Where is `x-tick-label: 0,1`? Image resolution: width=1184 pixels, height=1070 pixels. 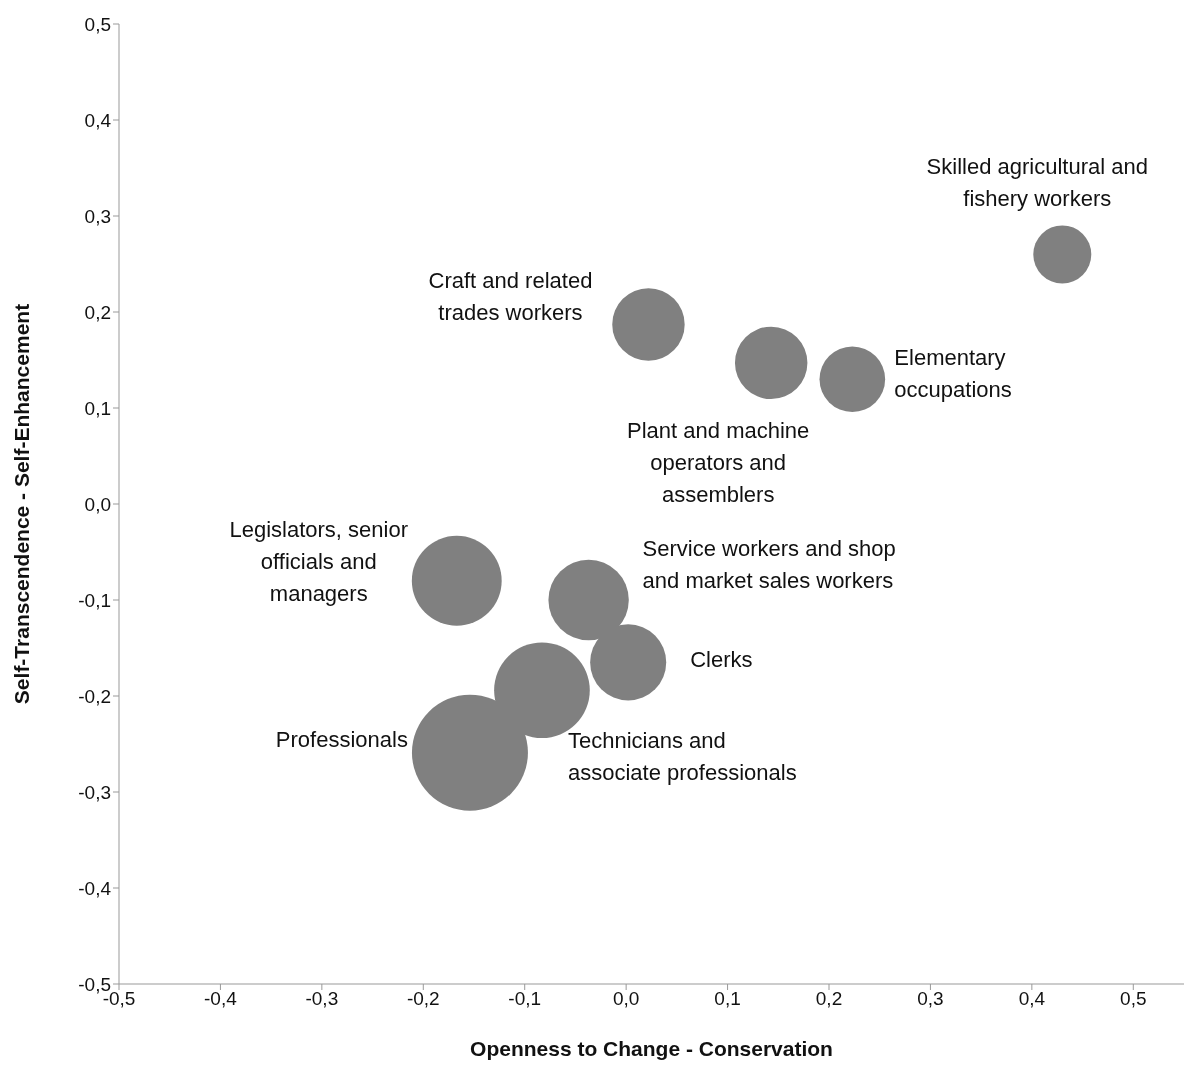
x-tick-label: 0,1 is located at coordinates (727, 999).